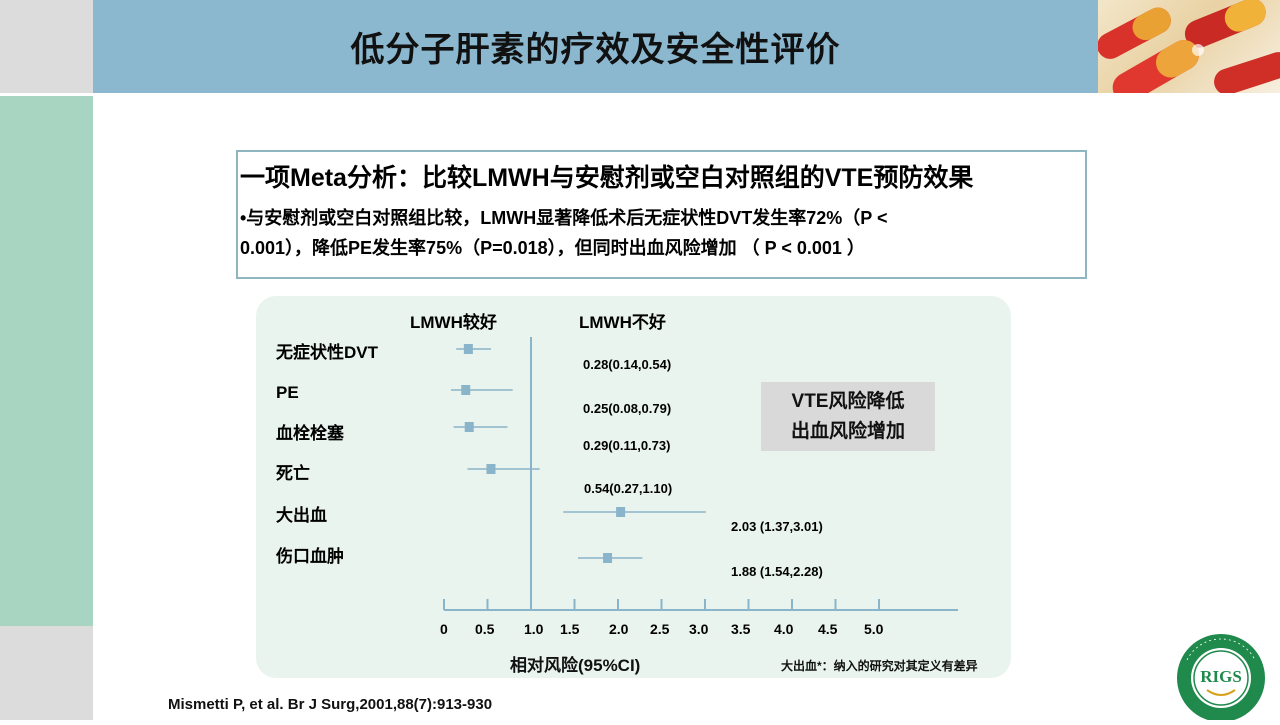  I want to click on row-label: 伤口血肿, so click(309, 556).